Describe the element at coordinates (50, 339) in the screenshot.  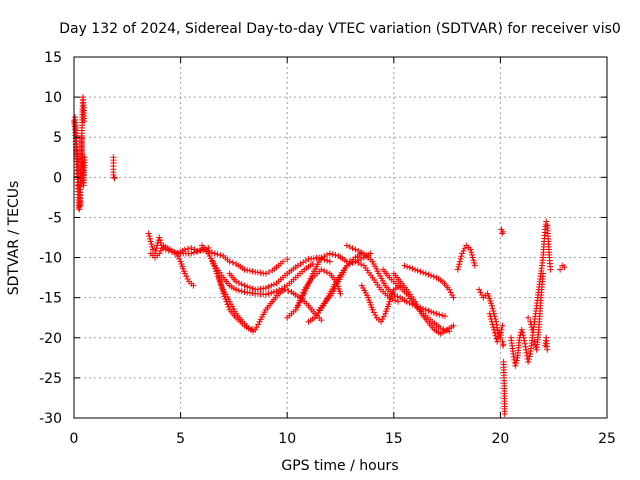
I see `y-tick-label: -20` at that location.